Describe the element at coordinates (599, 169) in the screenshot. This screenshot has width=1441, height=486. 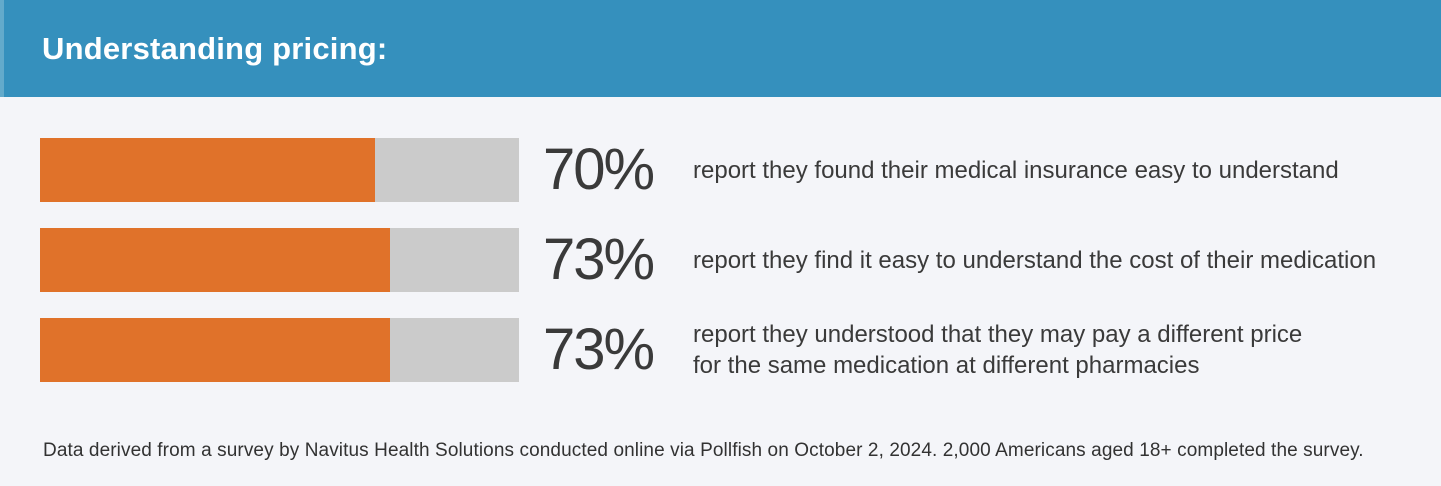
I see `percent-value: 70%` at that location.